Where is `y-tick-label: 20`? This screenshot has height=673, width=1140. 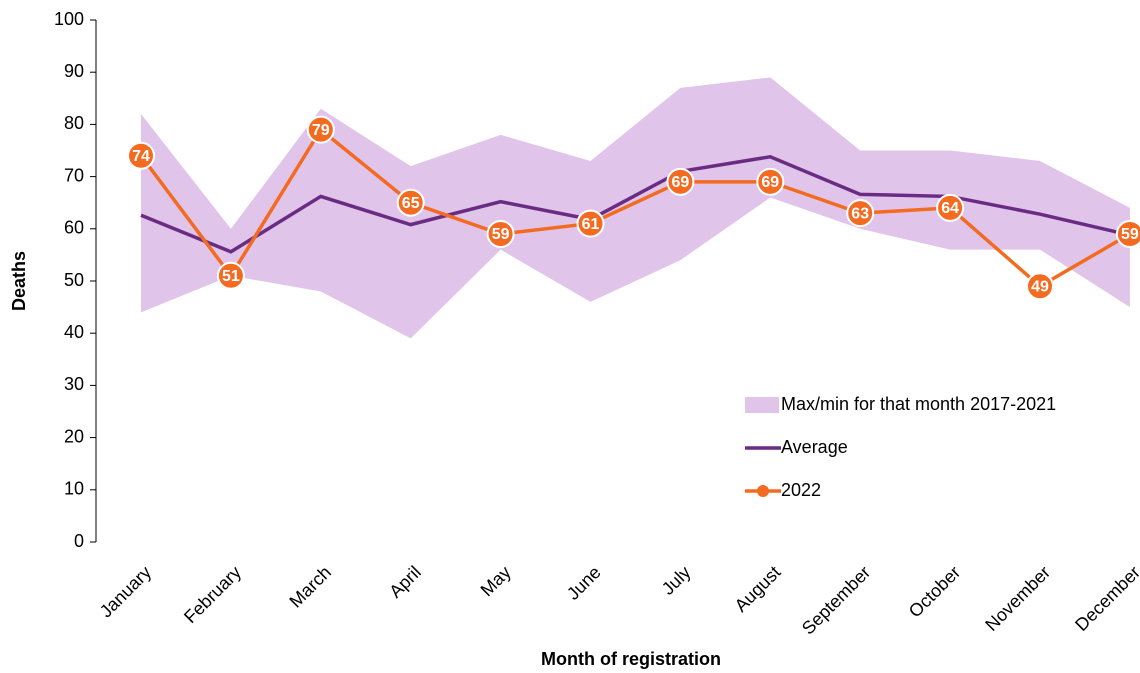
y-tick-label: 20 is located at coordinates (74, 436).